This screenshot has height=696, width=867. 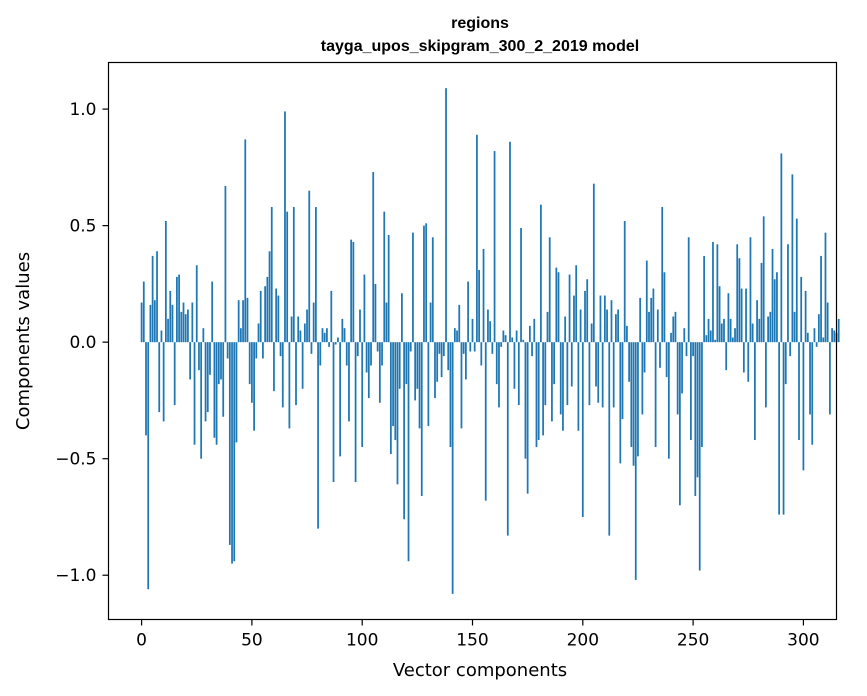 I want to click on chart-subtitle: tayga_upos_skipgram_300_2_2019 model, so click(x=480, y=46).